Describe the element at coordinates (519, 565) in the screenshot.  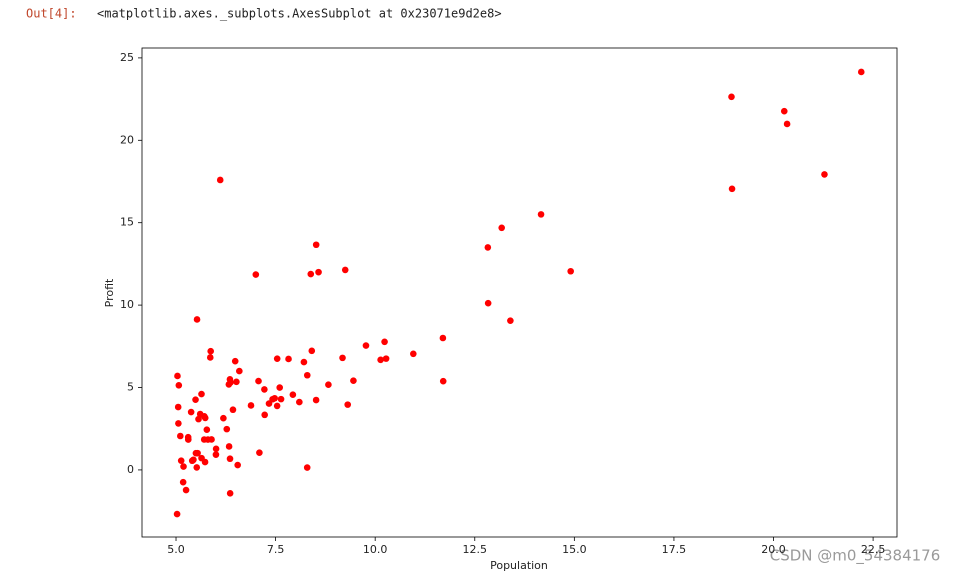
I see `x-axis-label: Population` at that location.